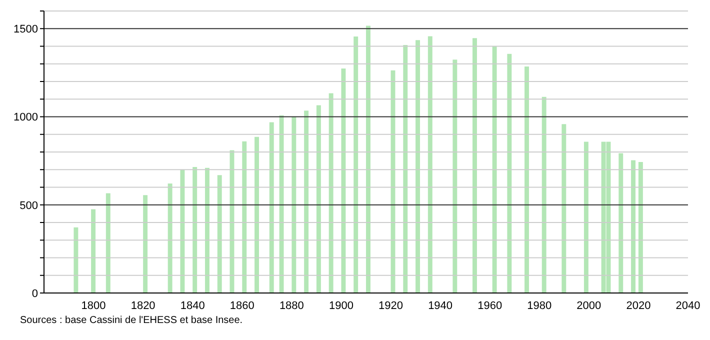 The image size is (710, 340). What do you see at coordinates (539, 306) in the screenshot?
I see `x-tick-label: 1980` at bounding box center [539, 306].